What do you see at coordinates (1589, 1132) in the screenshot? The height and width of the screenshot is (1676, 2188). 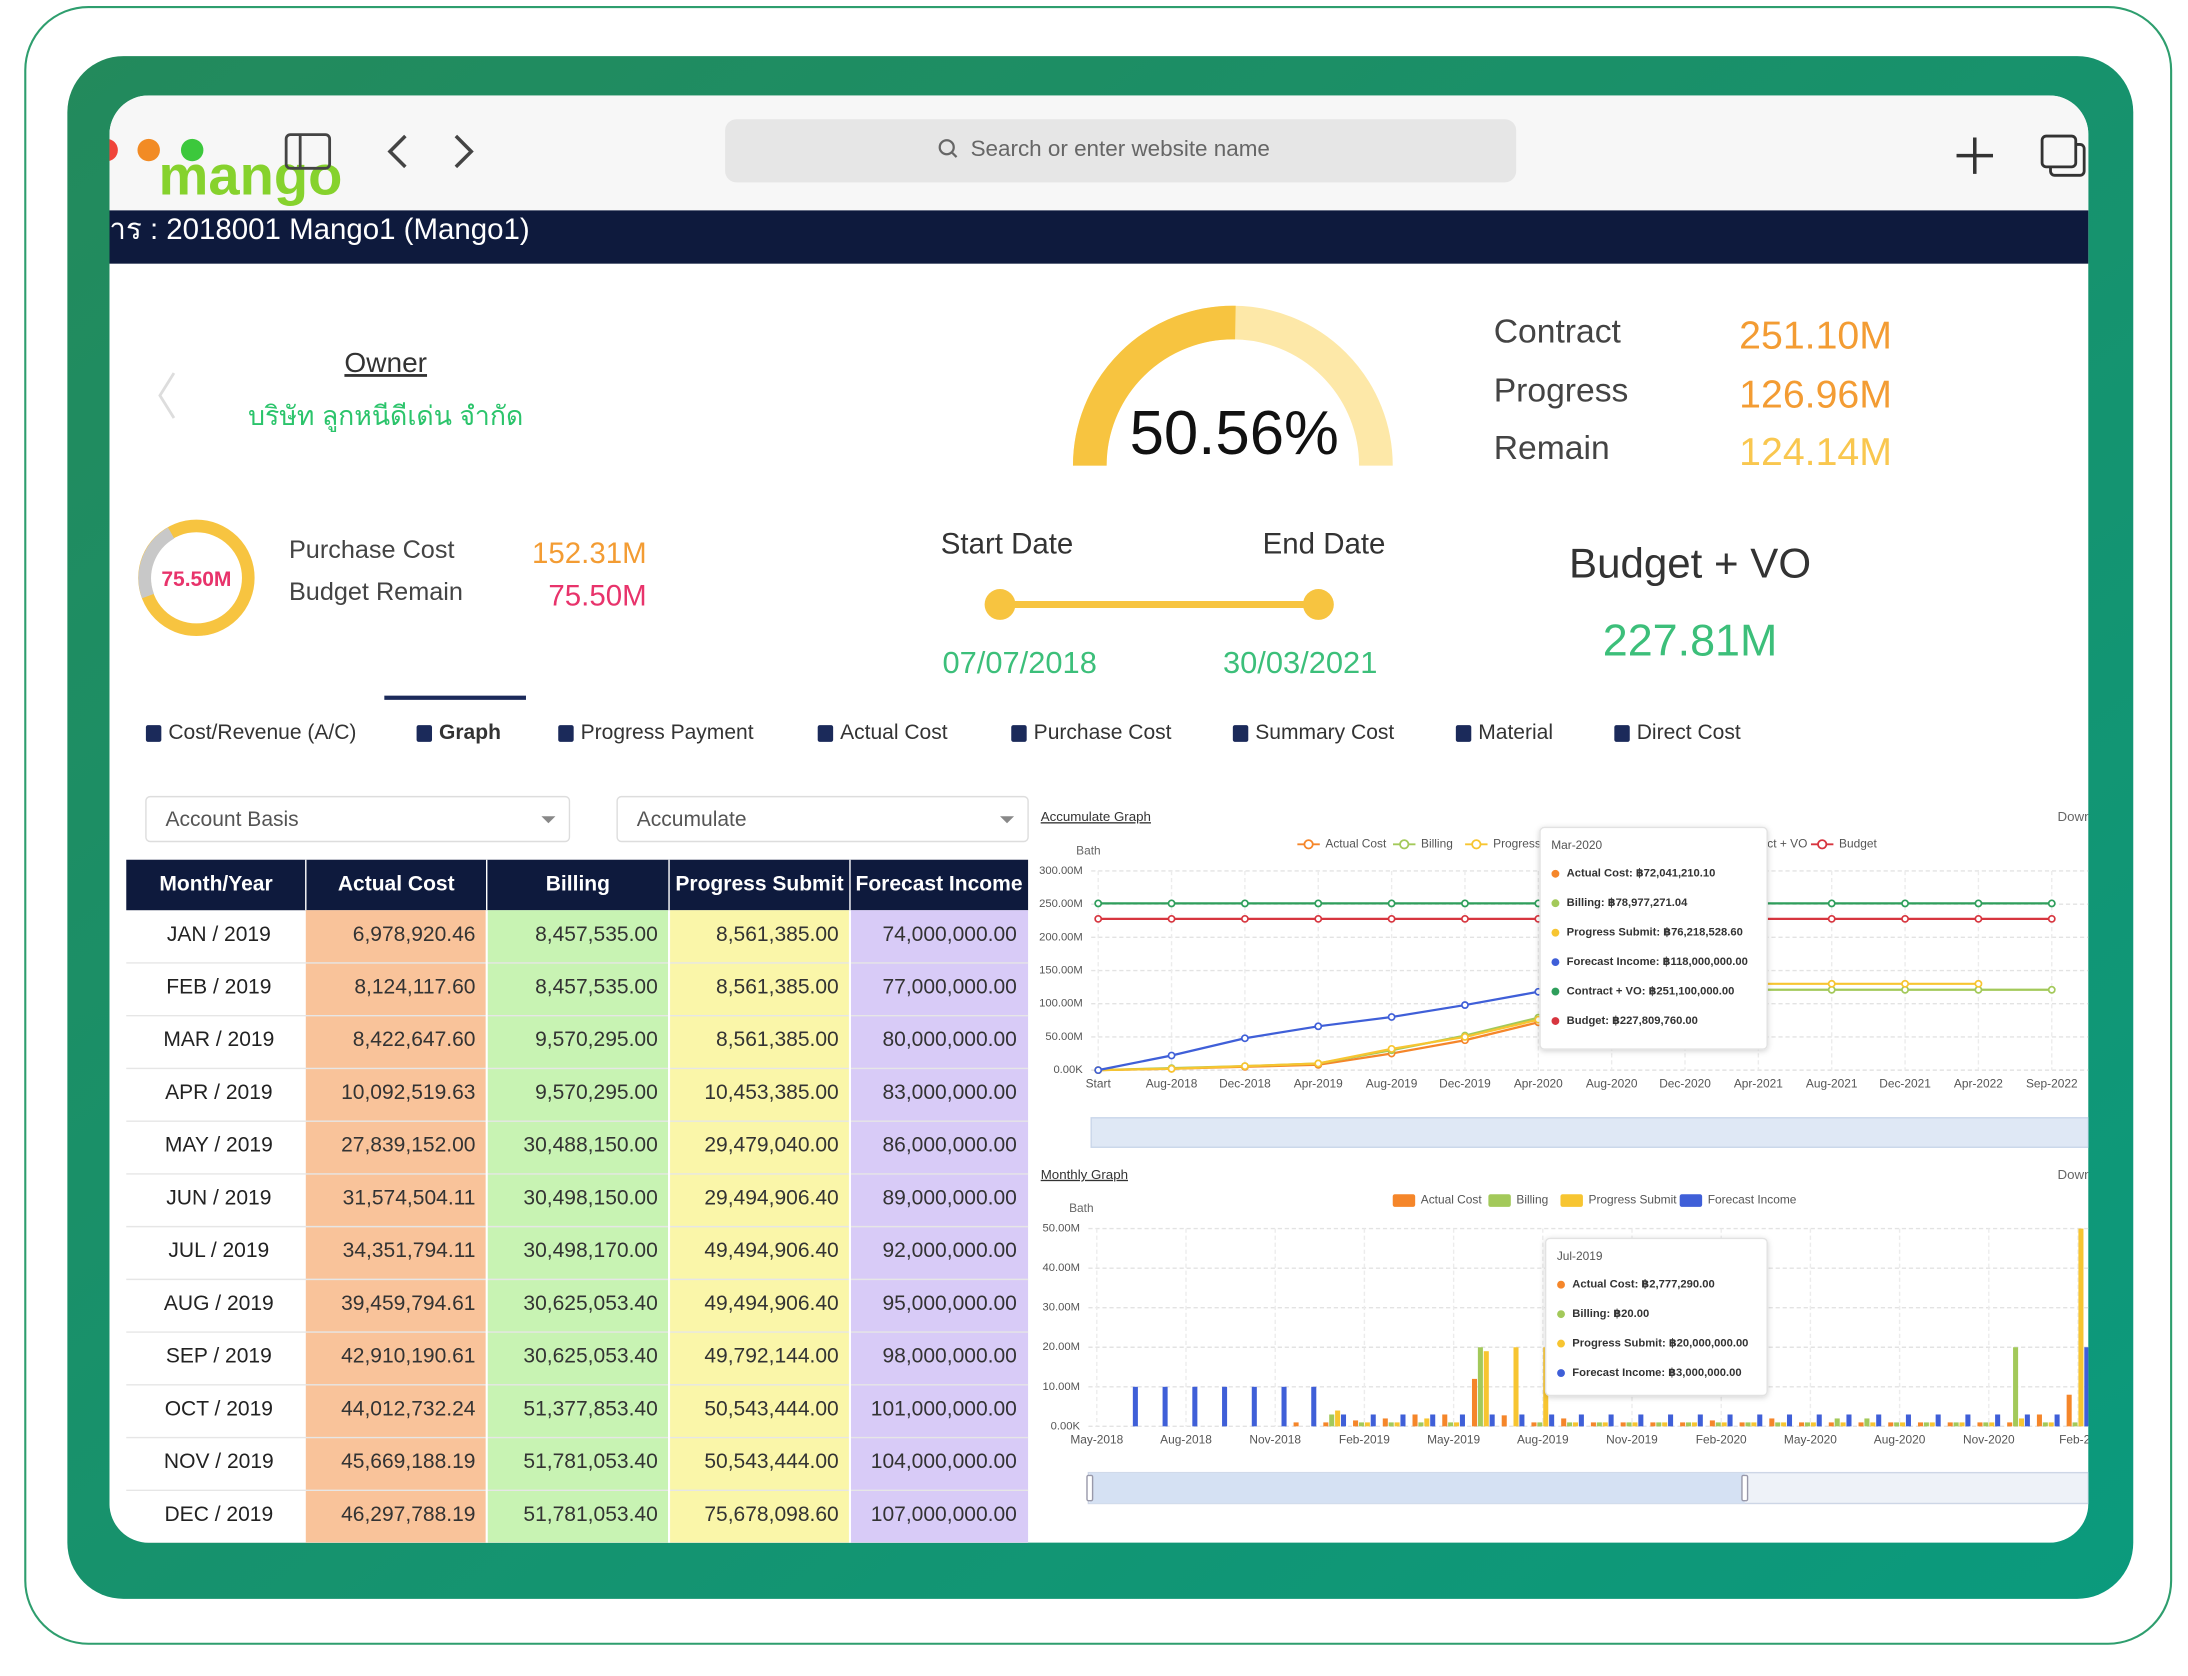 I see `zoom-slider` at bounding box center [1589, 1132].